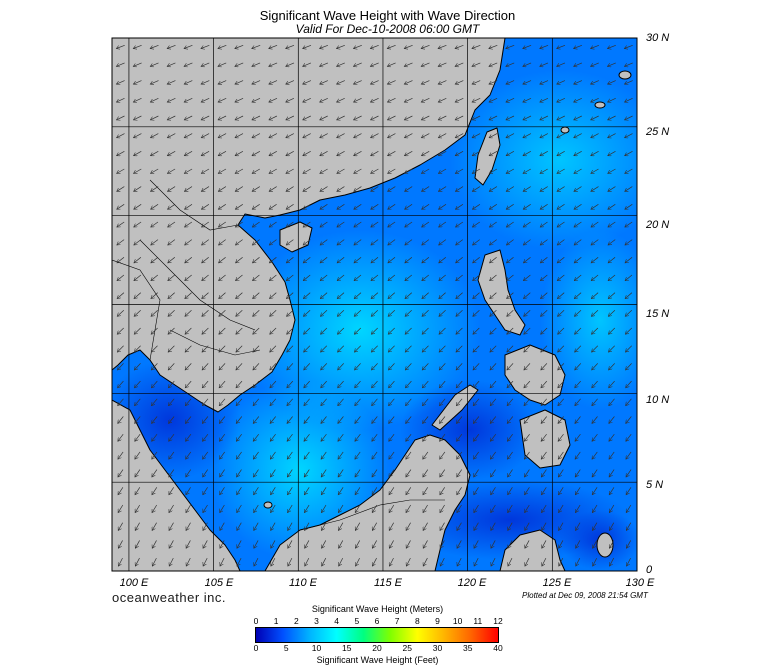 The height and width of the screenshot is (665, 775). What do you see at coordinates (498, 621) in the screenshot?
I see `meter-tick-label: 12` at bounding box center [498, 621].